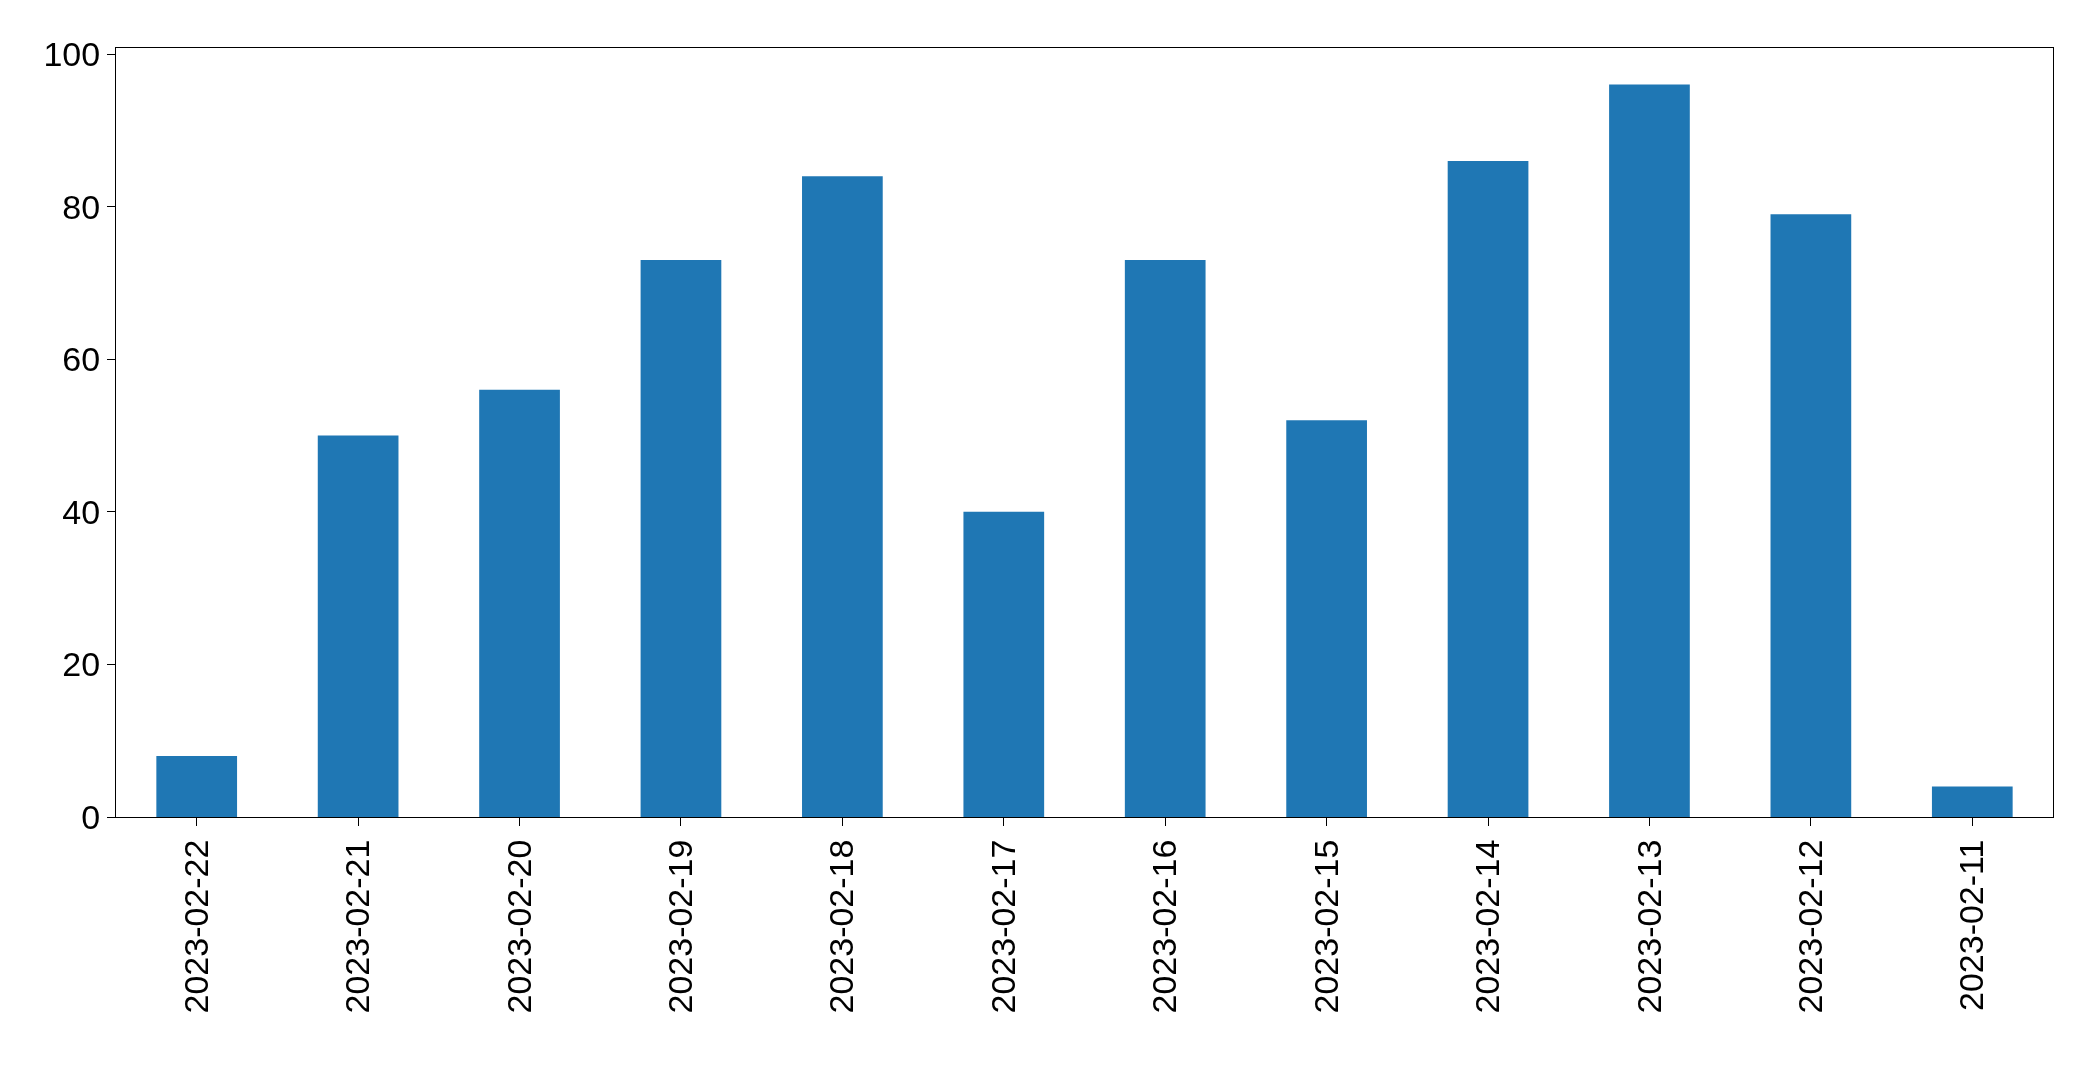 This screenshot has width=2093, height=1069. What do you see at coordinates (1971, 925) in the screenshot?
I see `x-tick-label: 2023-02-11` at bounding box center [1971, 925].